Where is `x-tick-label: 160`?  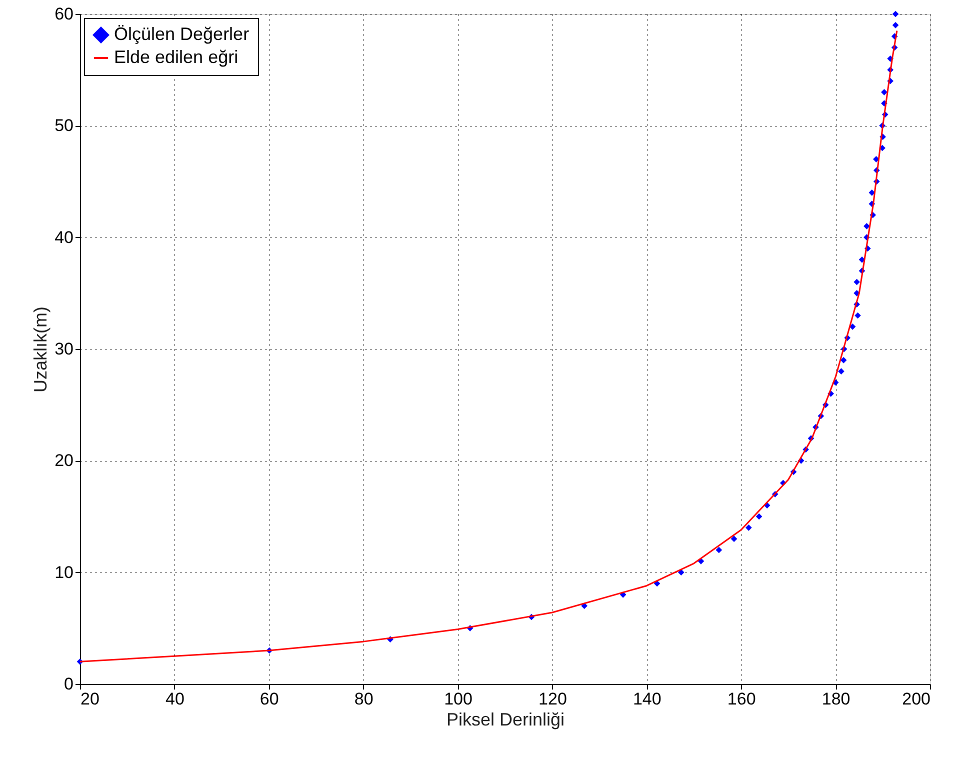
x-tick-label: 160 is located at coordinates (741, 699).